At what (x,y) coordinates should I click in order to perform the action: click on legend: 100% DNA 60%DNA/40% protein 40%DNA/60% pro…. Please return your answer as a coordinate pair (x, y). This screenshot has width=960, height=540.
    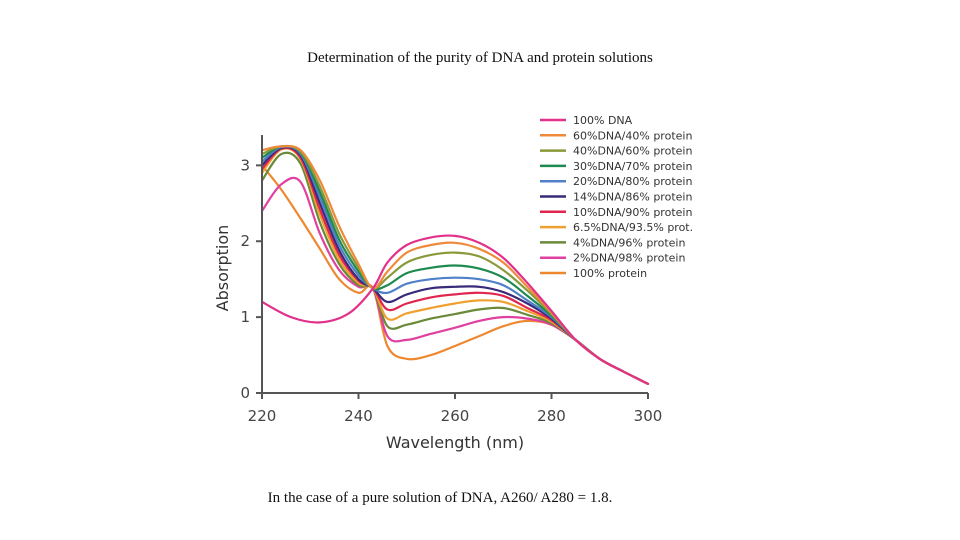
    Looking at the image, I should click on (616, 197).